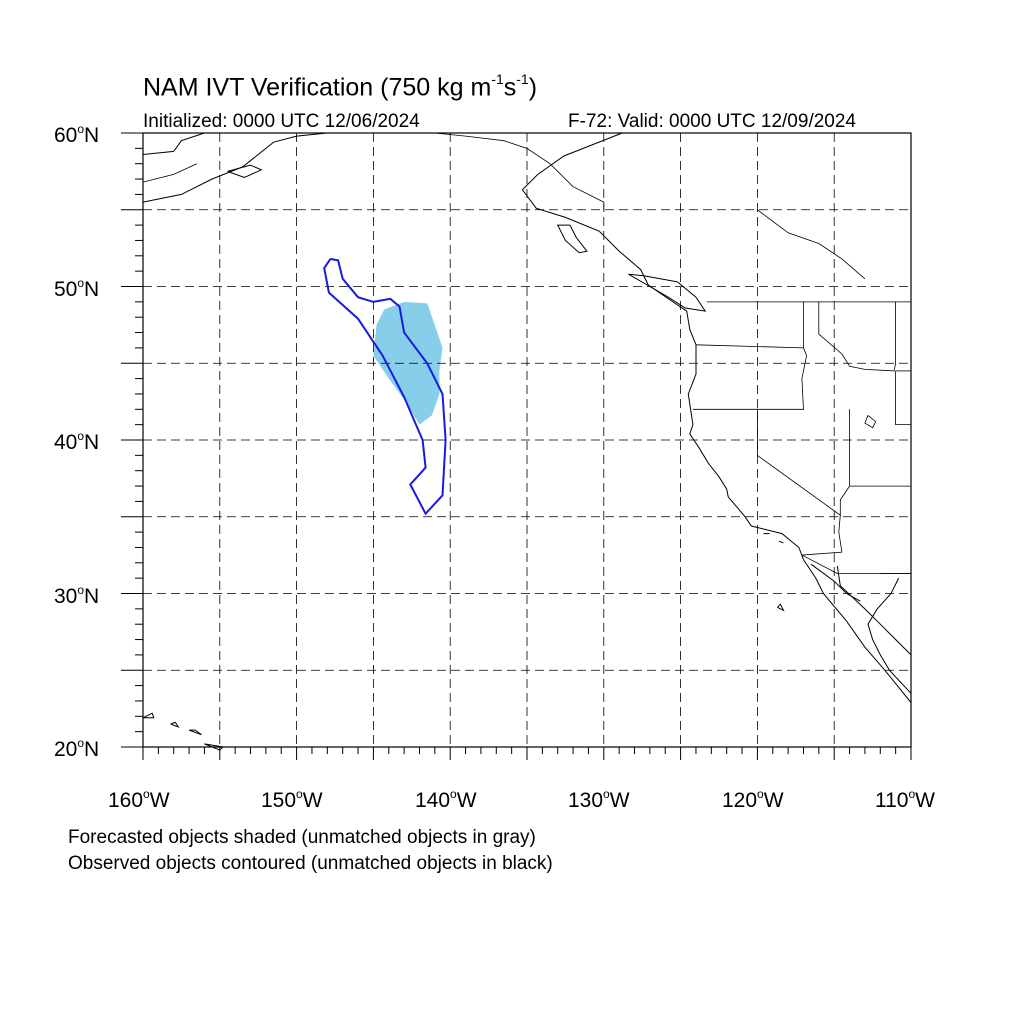  I want to click on lon-label-130w: 130oW, so click(599, 799).